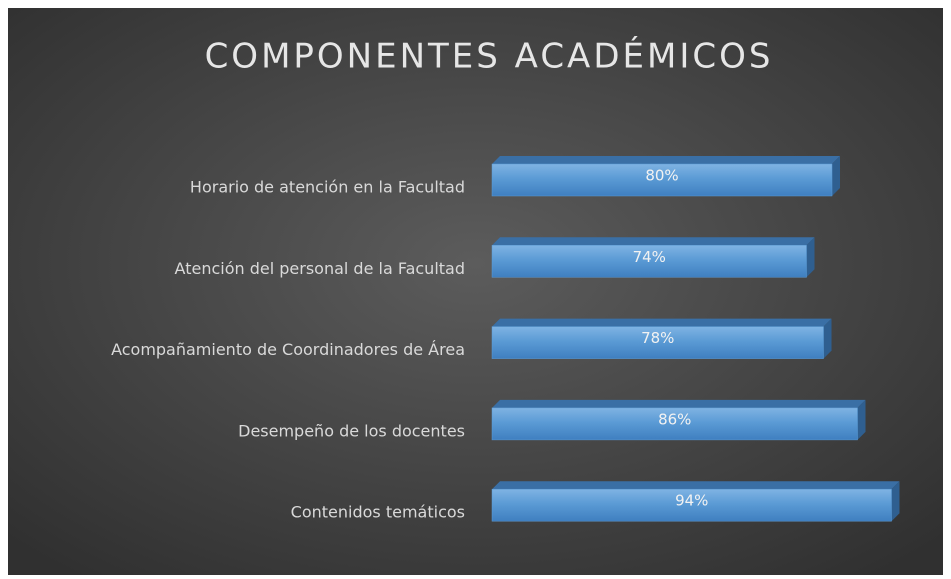  Describe the element at coordinates (378, 512) in the screenshot. I see `category-label: Contenidos temáticos` at that location.